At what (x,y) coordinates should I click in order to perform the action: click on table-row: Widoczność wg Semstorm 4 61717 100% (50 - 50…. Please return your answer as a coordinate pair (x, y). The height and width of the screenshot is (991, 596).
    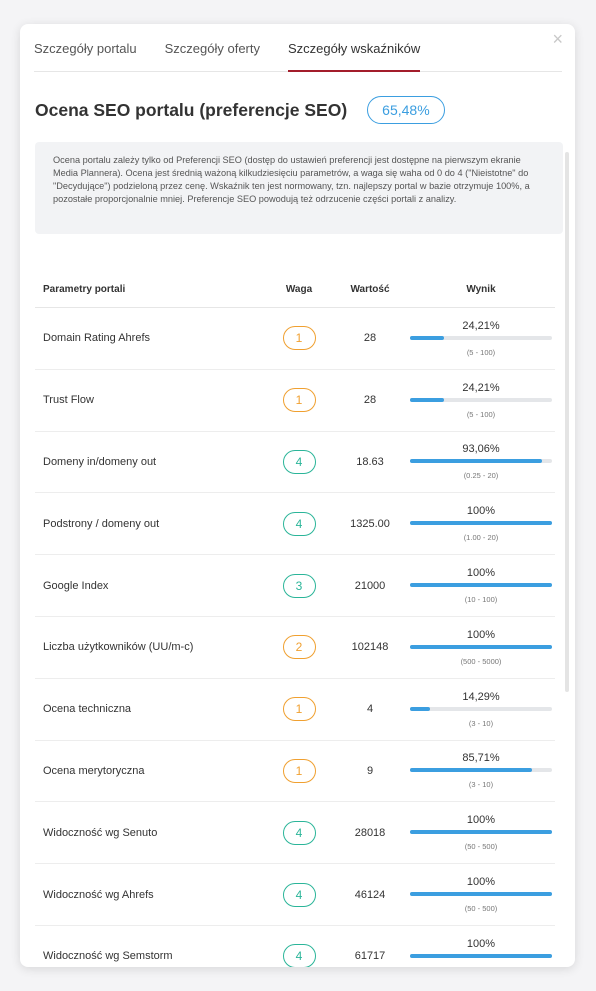
    Looking at the image, I should click on (295, 946).